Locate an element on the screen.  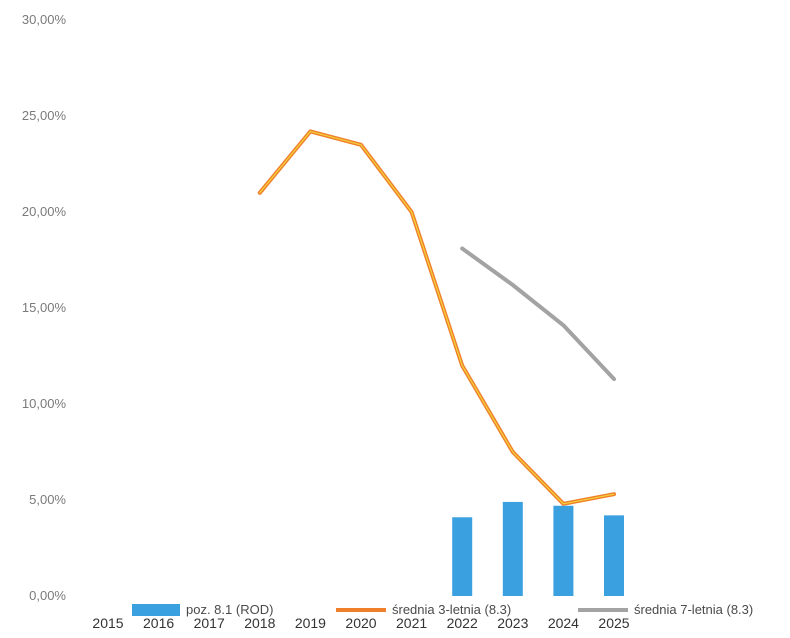
y-tick-label: 5,00% is located at coordinates (47, 499).